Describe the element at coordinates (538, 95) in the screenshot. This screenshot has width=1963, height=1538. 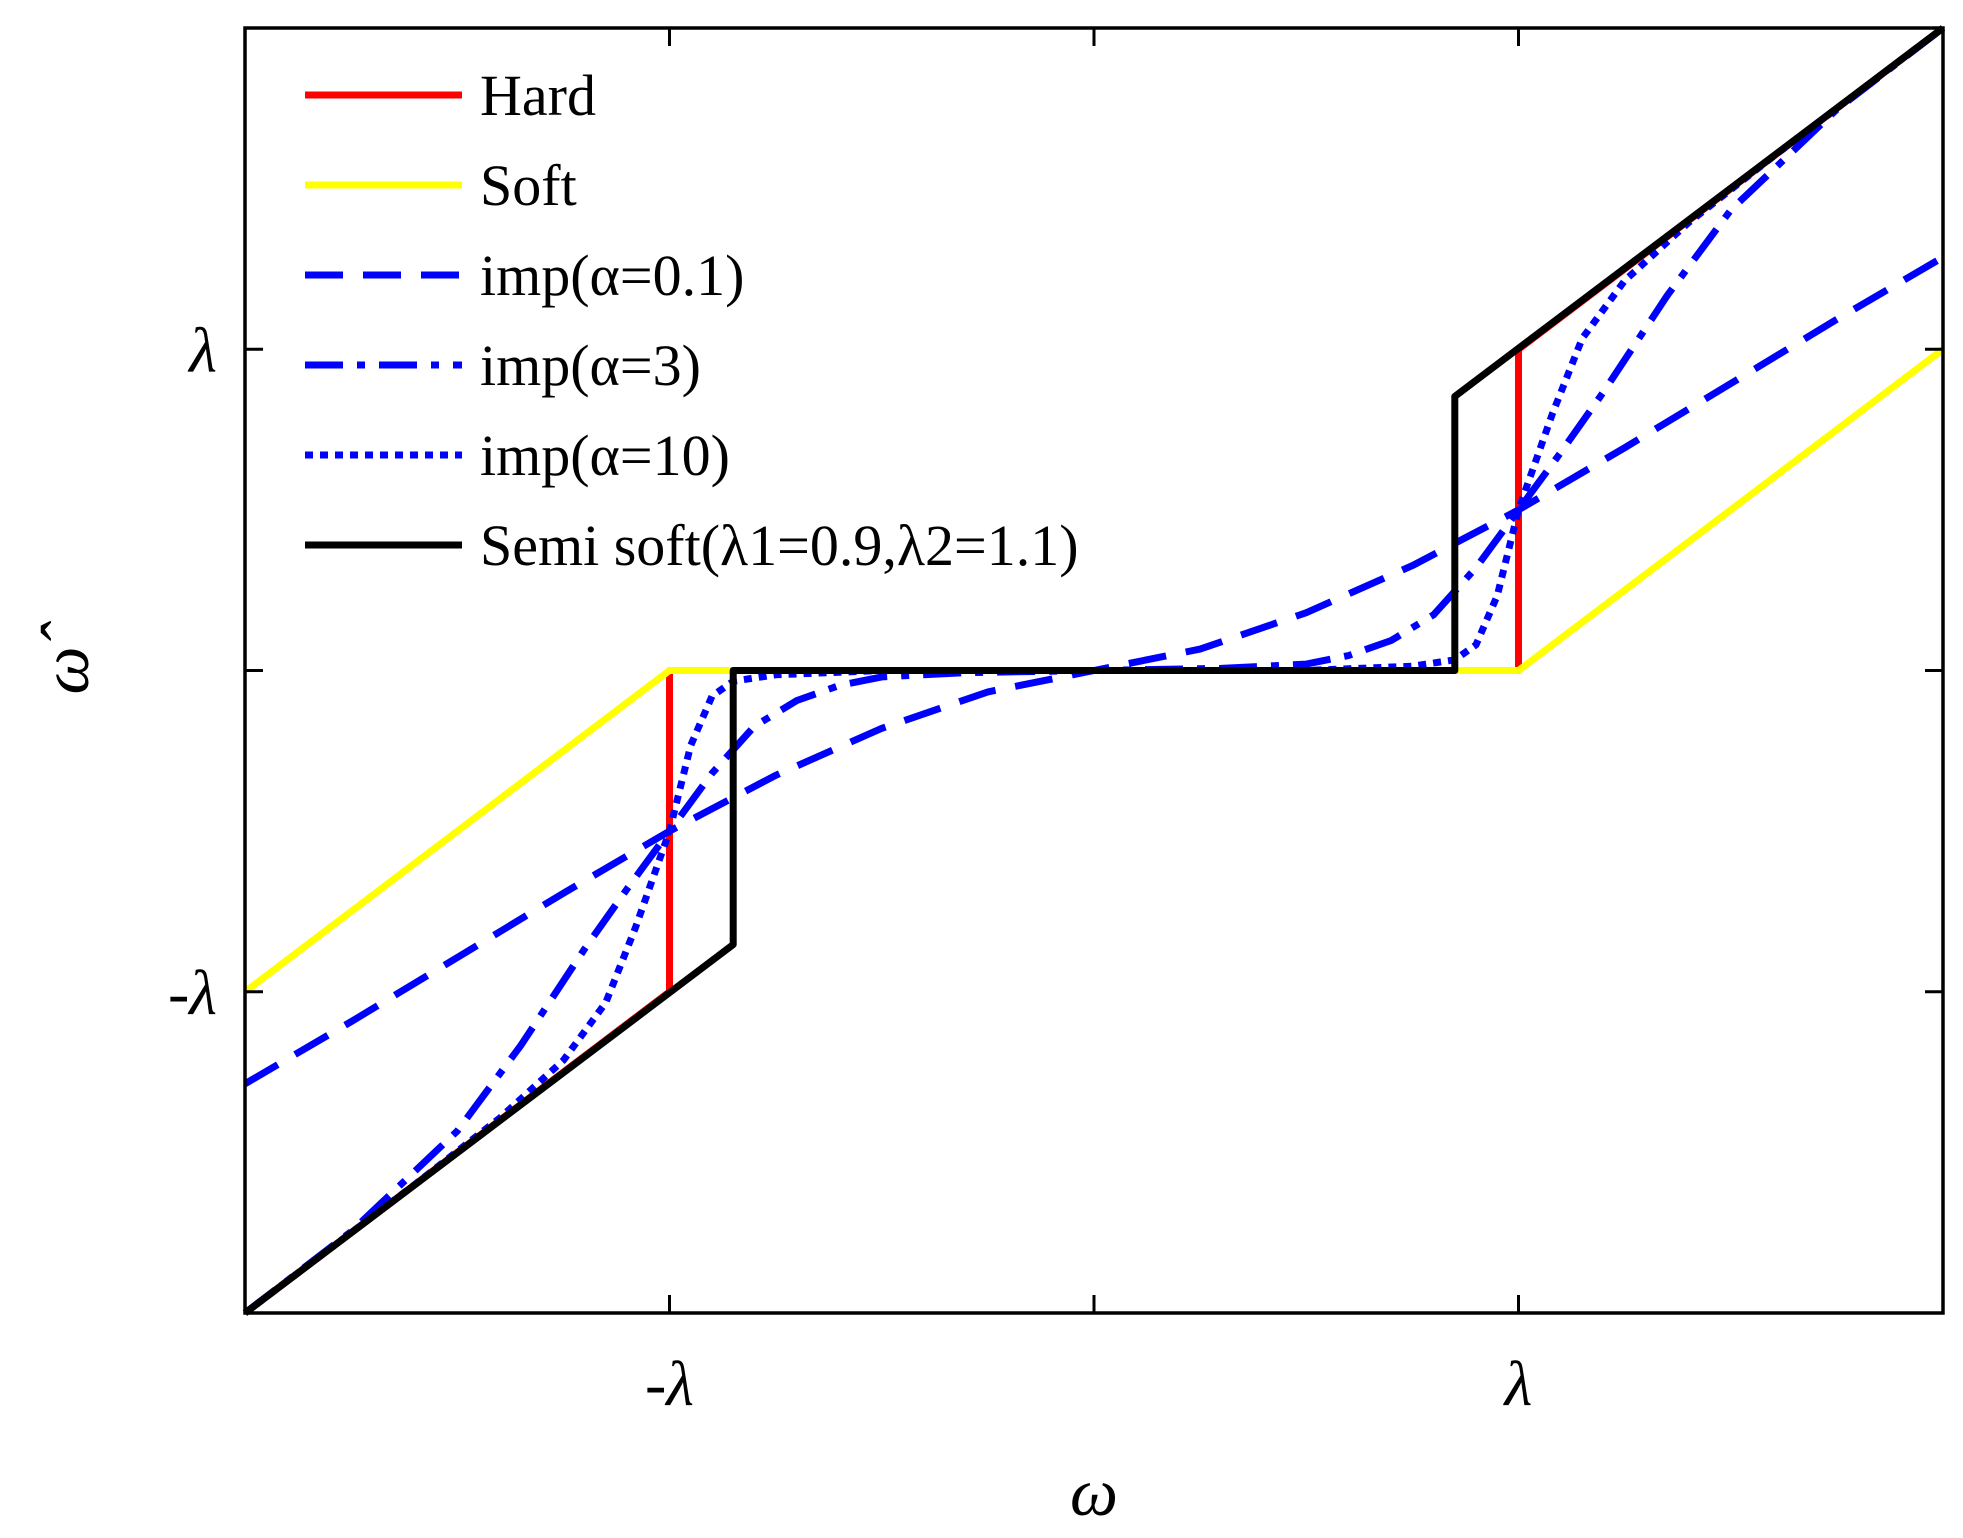
I see `legend-label-0: Hard` at that location.